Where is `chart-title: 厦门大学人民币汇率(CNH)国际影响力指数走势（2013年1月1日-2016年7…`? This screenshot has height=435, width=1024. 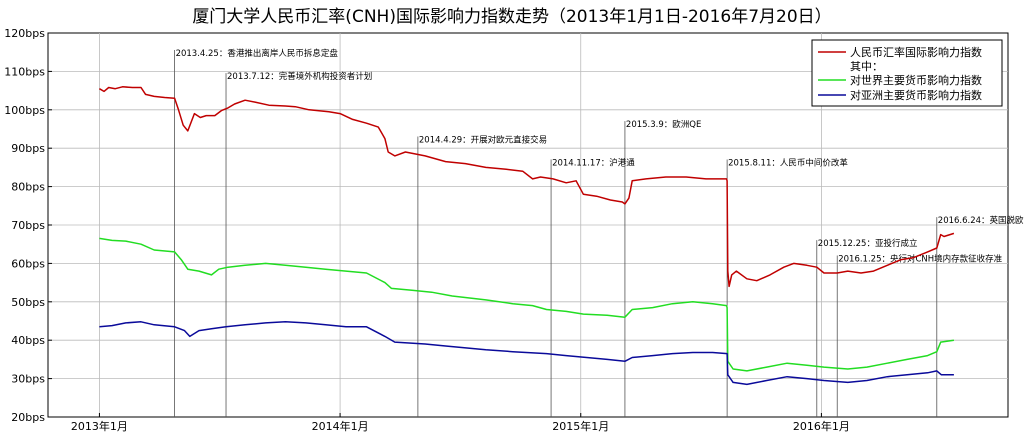
chart-title: 厦门大学人民币汇率(CNH)国际影响力指数走势（2013年1月1日-2016年7… is located at coordinates (511, 17).